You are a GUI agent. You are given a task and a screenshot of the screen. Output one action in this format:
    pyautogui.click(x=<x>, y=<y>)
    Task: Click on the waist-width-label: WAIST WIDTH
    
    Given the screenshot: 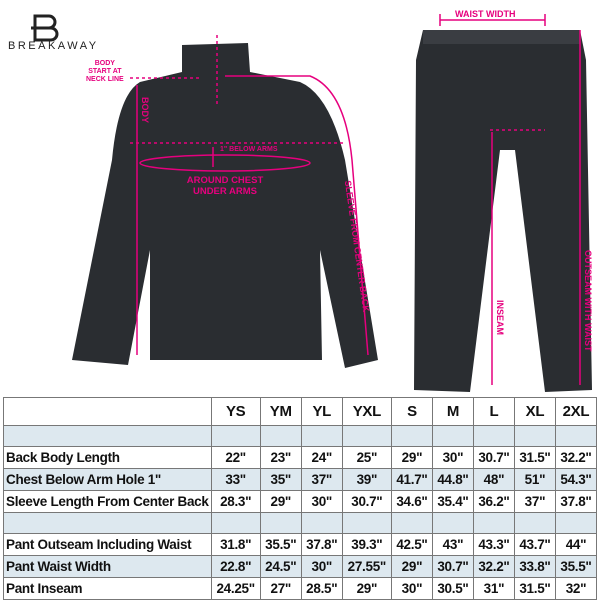 What is the action you would take?
    pyautogui.click(x=485, y=14)
    